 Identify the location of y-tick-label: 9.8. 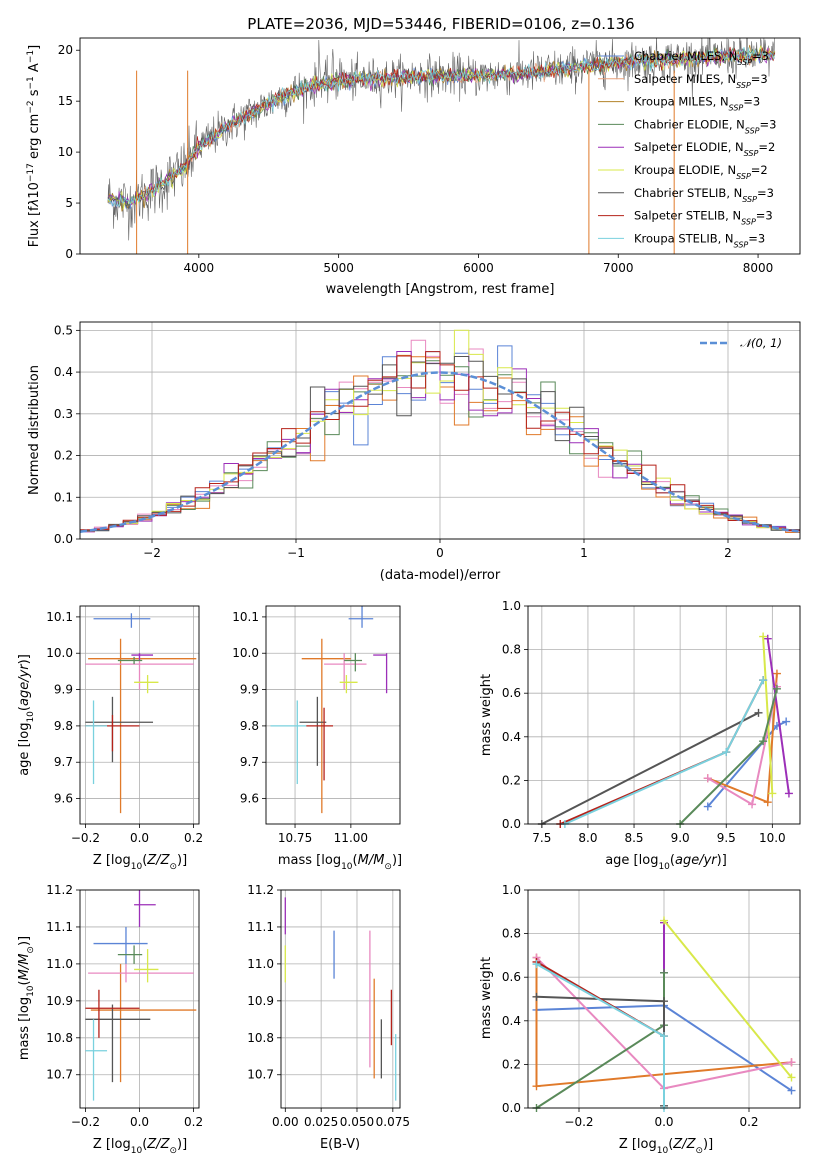
(249, 726).